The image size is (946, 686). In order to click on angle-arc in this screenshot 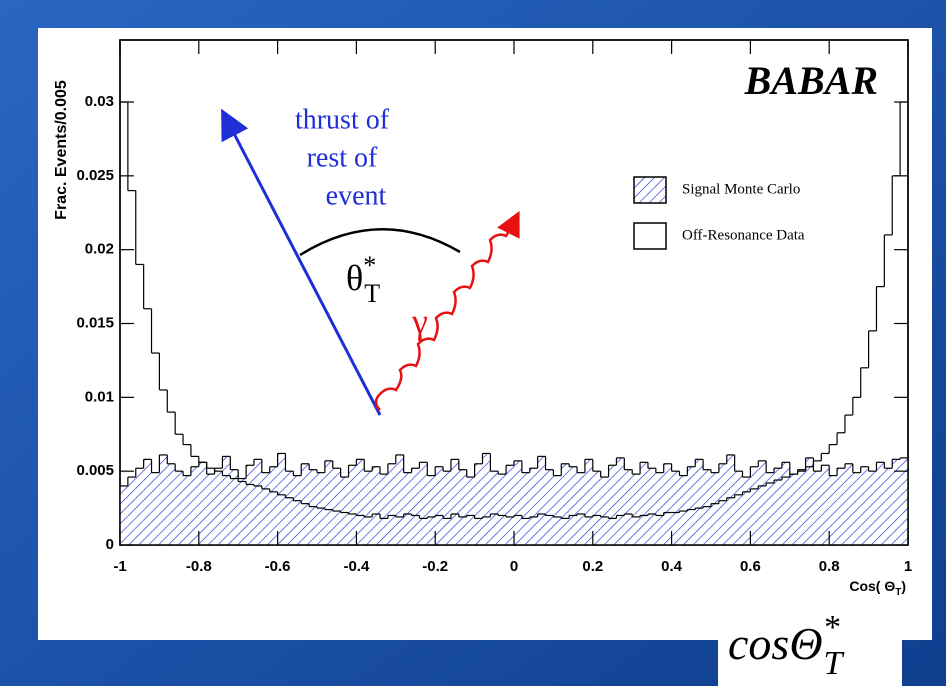, I will do `click(380, 242)`.